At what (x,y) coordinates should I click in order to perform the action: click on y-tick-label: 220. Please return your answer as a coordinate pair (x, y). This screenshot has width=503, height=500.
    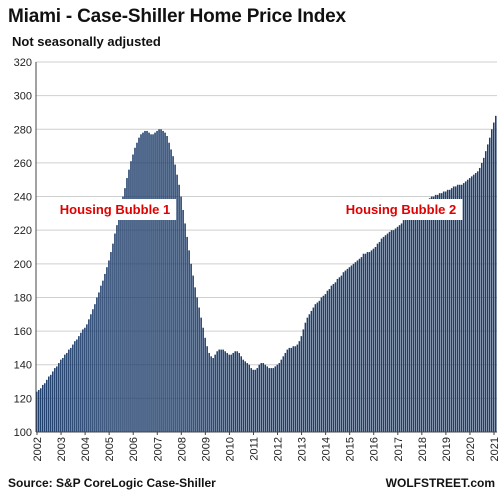
    Looking at the image, I should click on (23, 231).